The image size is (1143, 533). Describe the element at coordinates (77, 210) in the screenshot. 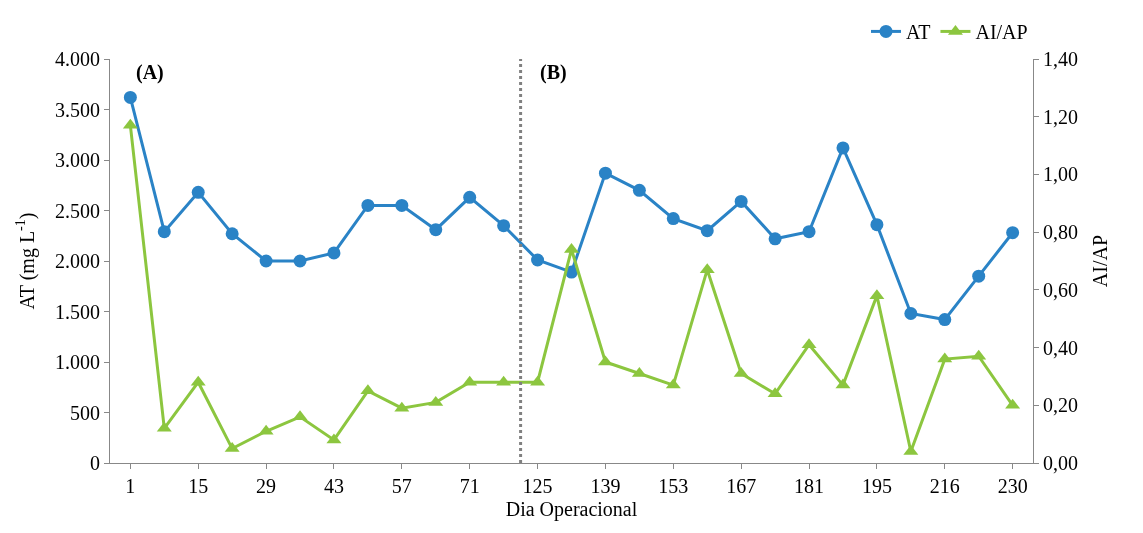

I see `y-tick-label: 2.500` at that location.